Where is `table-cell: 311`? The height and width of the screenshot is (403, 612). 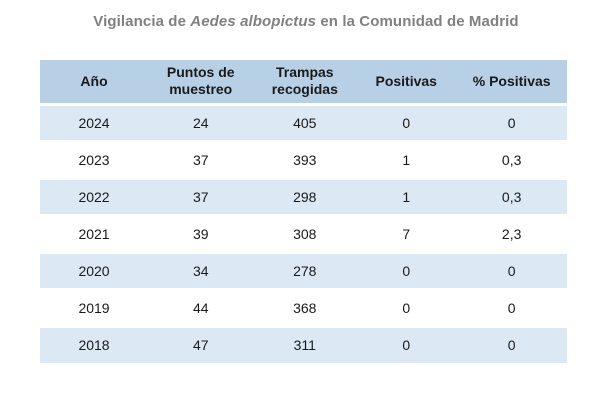
table-cell: 311 is located at coordinates (305, 343).